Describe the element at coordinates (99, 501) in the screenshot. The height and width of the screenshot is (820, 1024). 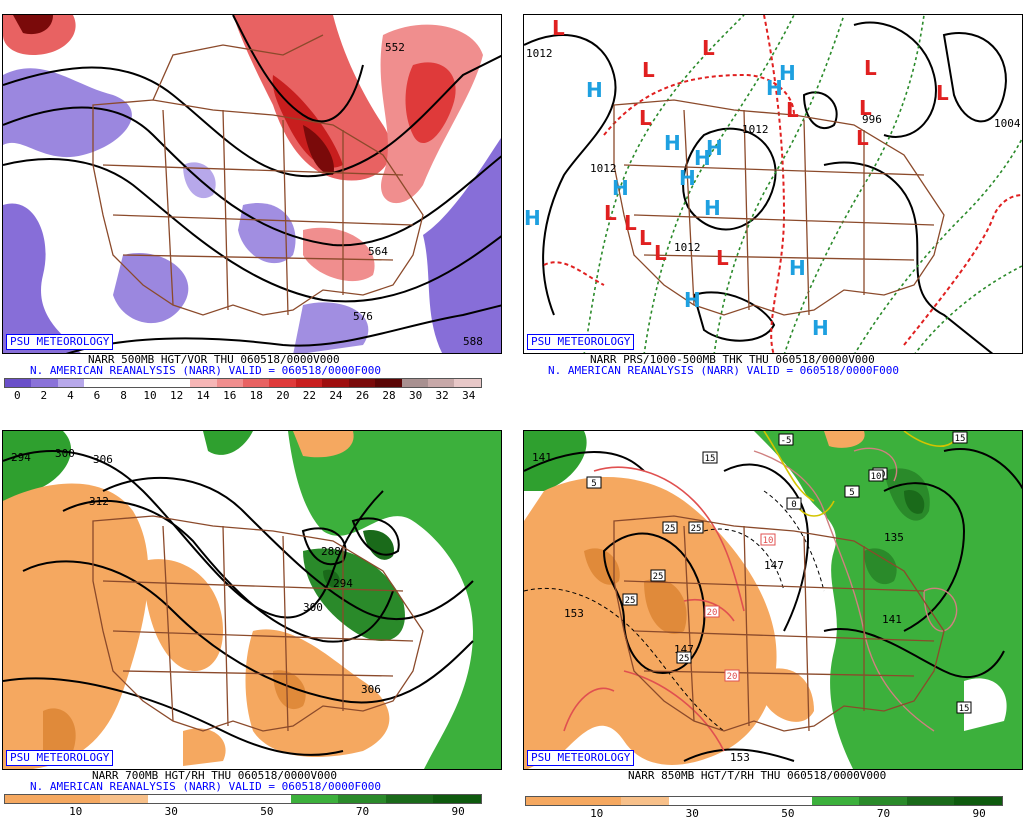
I see `contour-label: 312` at that location.